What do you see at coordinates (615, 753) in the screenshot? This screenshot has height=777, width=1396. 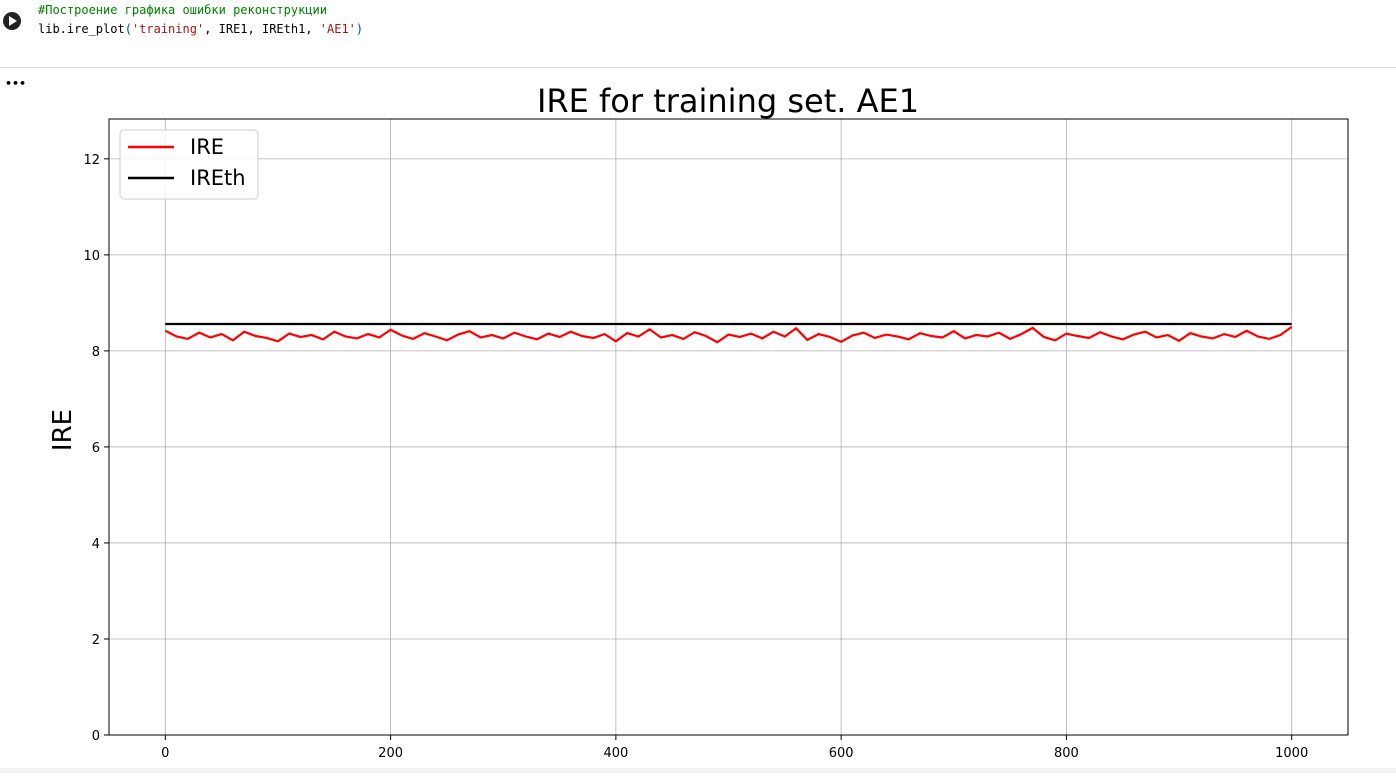 I see `x-tick-label: 400` at bounding box center [615, 753].